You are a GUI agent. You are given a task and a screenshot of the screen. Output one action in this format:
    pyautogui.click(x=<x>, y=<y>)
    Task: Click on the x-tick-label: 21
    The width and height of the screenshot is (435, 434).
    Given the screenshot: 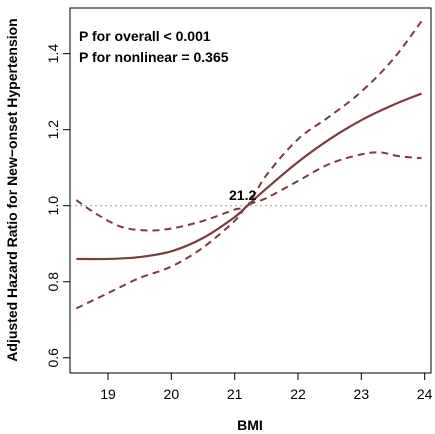 What is the action you would take?
    pyautogui.click(x=235, y=394)
    